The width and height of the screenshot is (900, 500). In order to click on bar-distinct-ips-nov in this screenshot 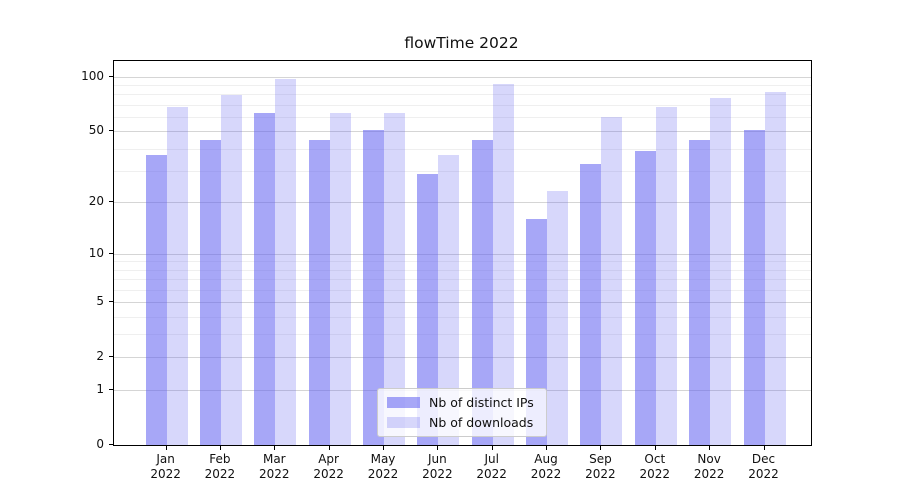, I will do `click(700, 292)`.